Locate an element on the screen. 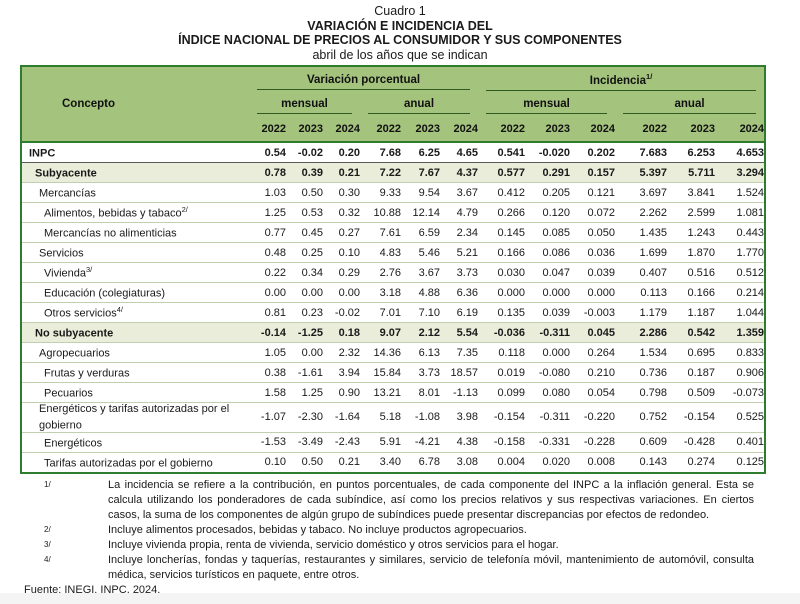 The width and height of the screenshot is (800, 604). cell-variacion-anual-2022: 14.36 is located at coordinates (380, 352).